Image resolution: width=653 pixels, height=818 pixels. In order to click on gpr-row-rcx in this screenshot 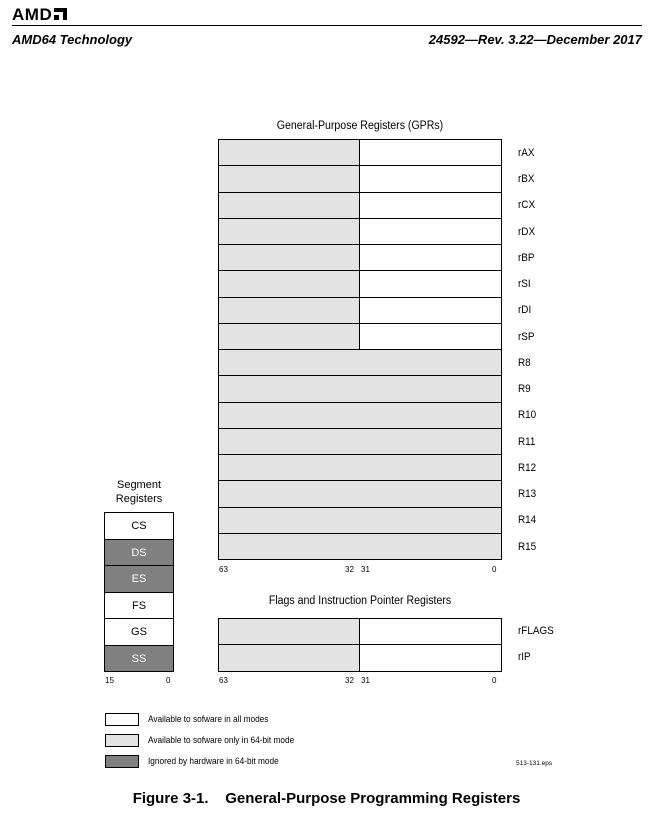, I will do `click(360, 205)`.